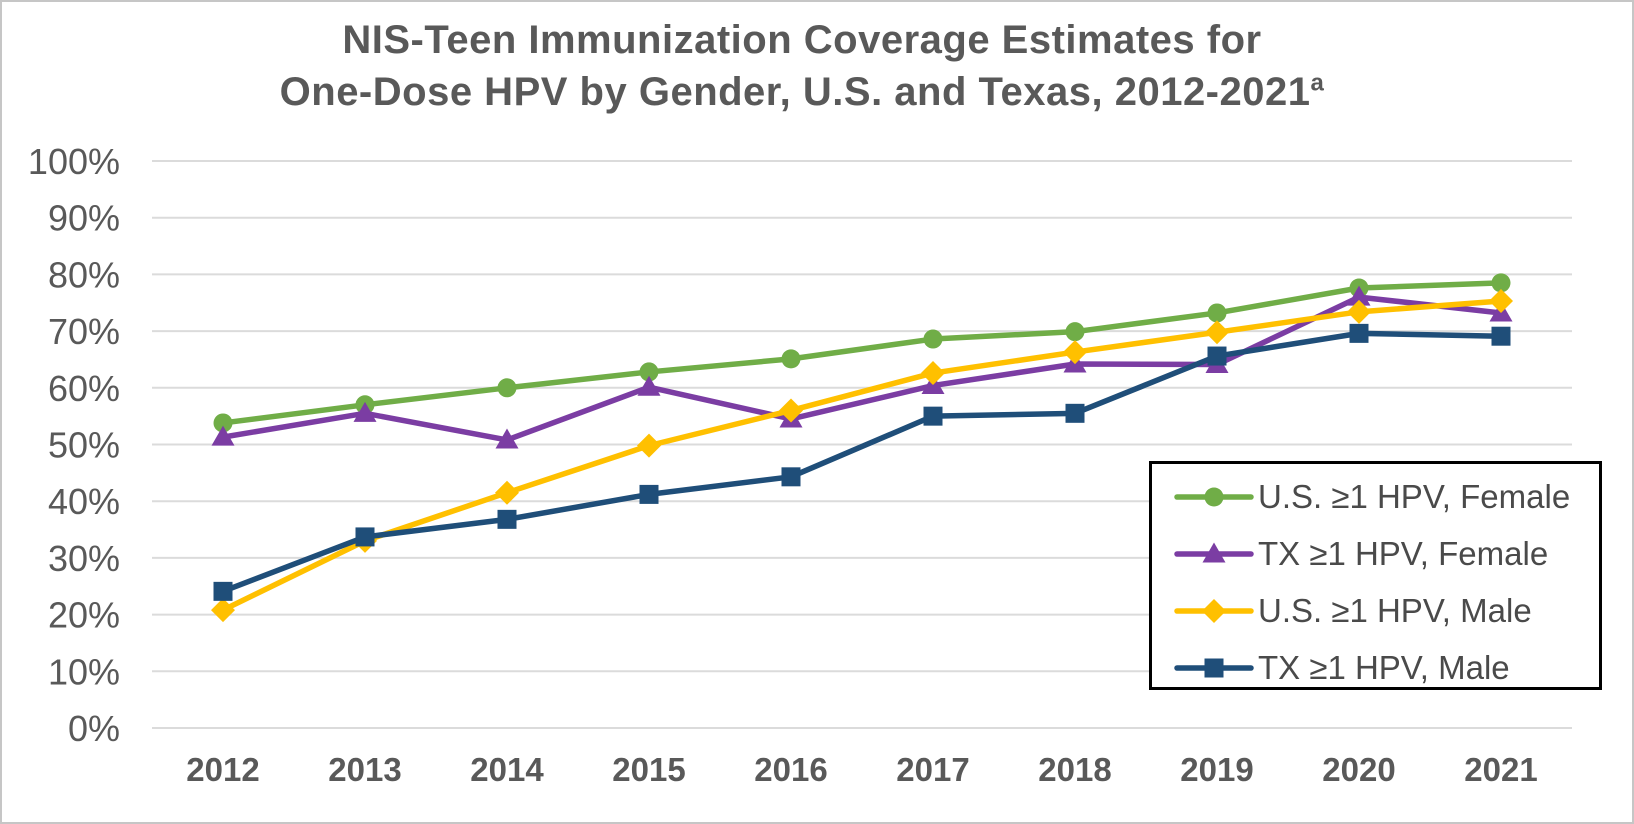 Image resolution: width=1634 pixels, height=824 pixels. Describe the element at coordinates (84, 615) in the screenshot. I see `y-axis-tick-label: 20%` at that location.